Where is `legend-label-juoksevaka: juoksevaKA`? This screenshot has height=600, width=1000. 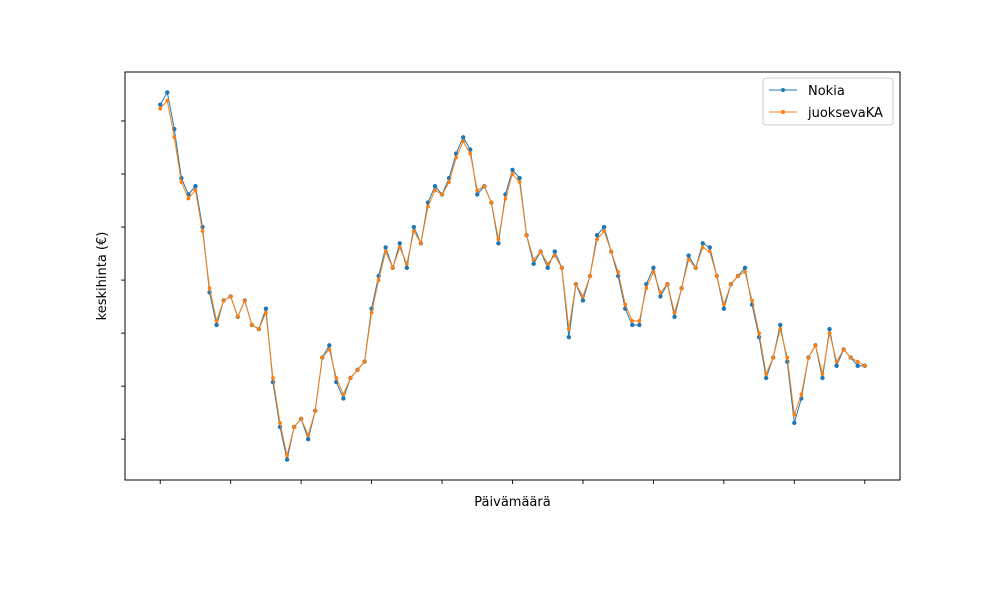
legend-label-juoksevaka: juoksevaKA is located at coordinates (845, 113).